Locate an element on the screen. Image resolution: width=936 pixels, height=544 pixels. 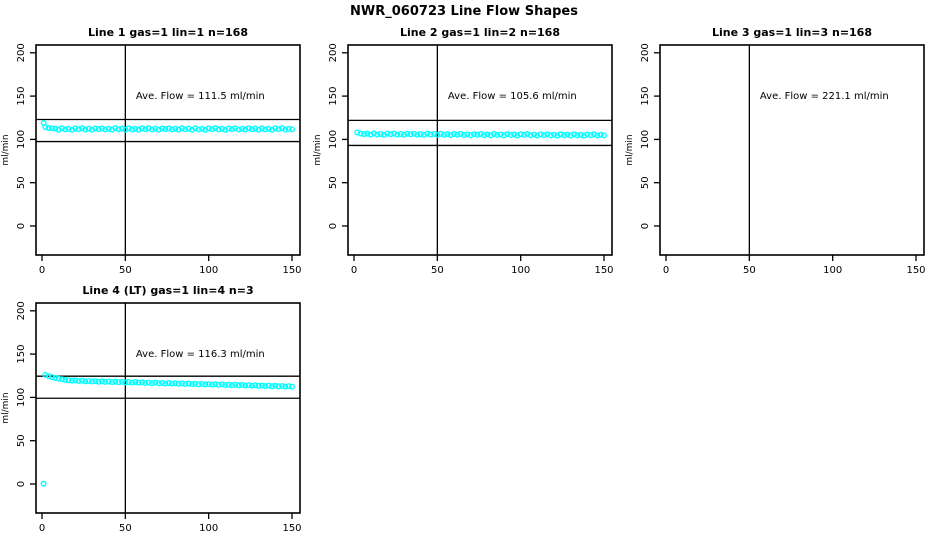
subplot-title: Line 2 gas=1 lin=2 n=168 is located at coordinates (480, 32).